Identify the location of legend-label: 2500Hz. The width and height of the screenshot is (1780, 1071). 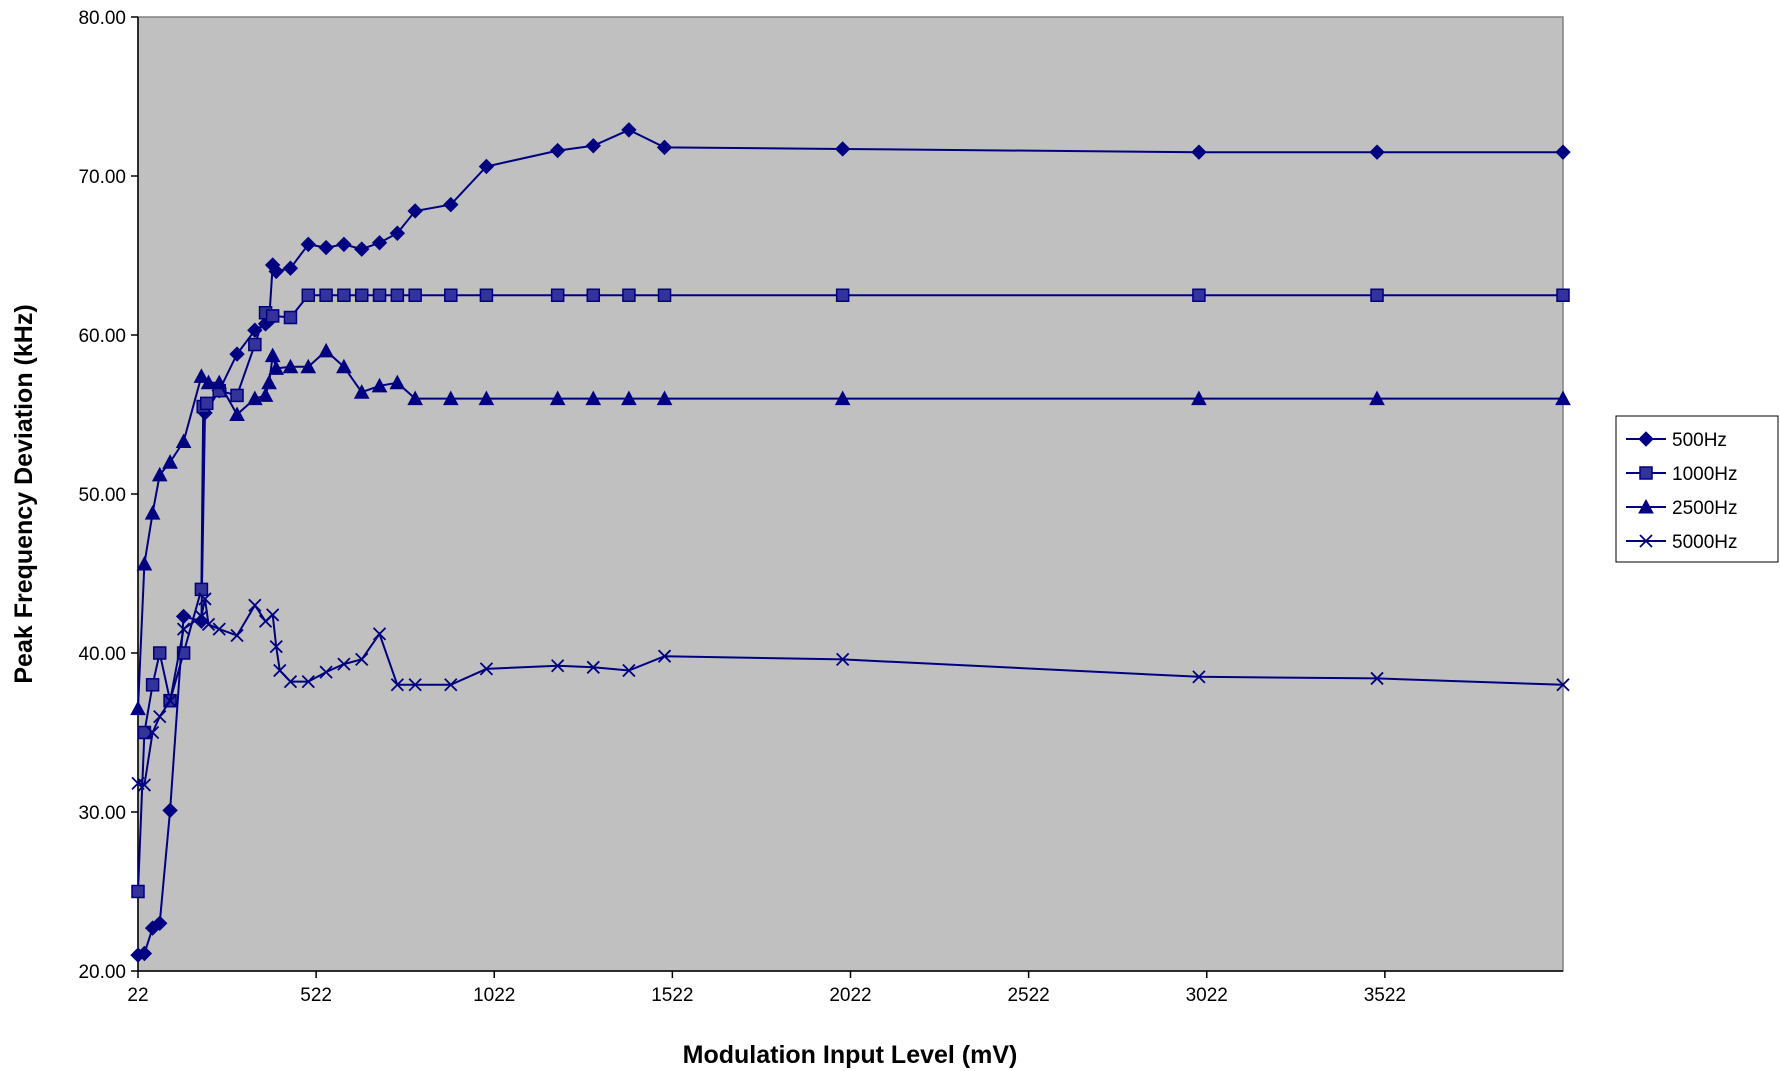
(1705, 508).